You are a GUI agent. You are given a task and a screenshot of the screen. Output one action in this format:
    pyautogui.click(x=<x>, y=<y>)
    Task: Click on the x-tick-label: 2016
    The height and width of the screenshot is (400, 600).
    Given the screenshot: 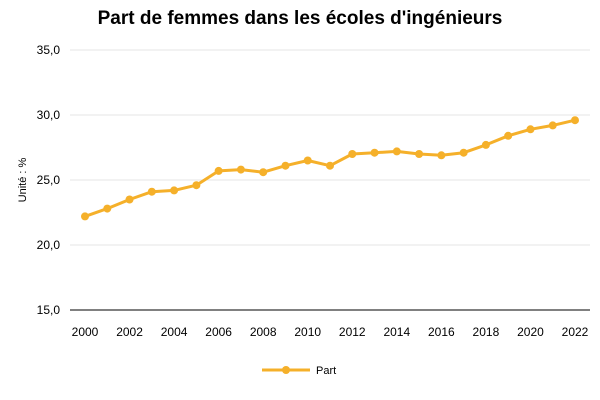 What is the action you would take?
    pyautogui.click(x=441, y=332)
    